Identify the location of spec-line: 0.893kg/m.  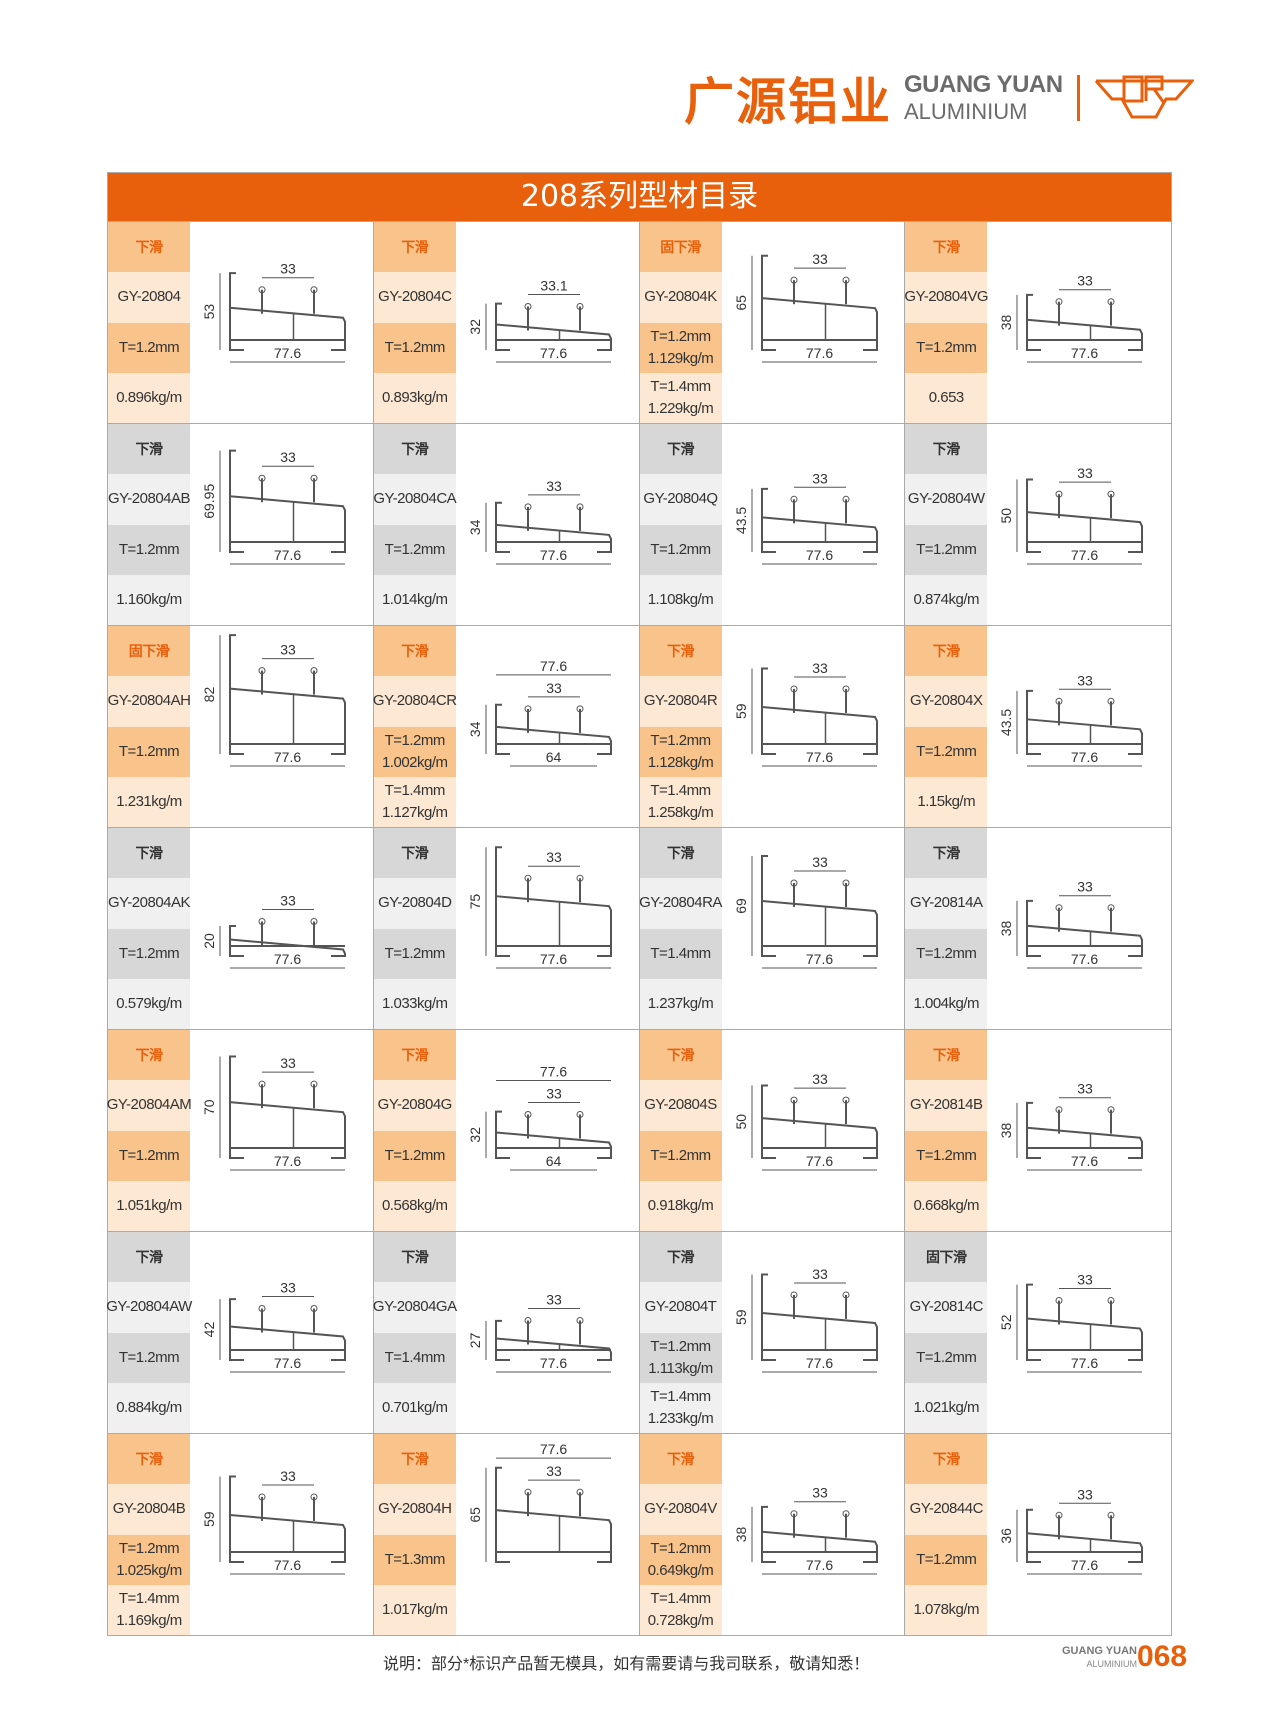
(414, 397).